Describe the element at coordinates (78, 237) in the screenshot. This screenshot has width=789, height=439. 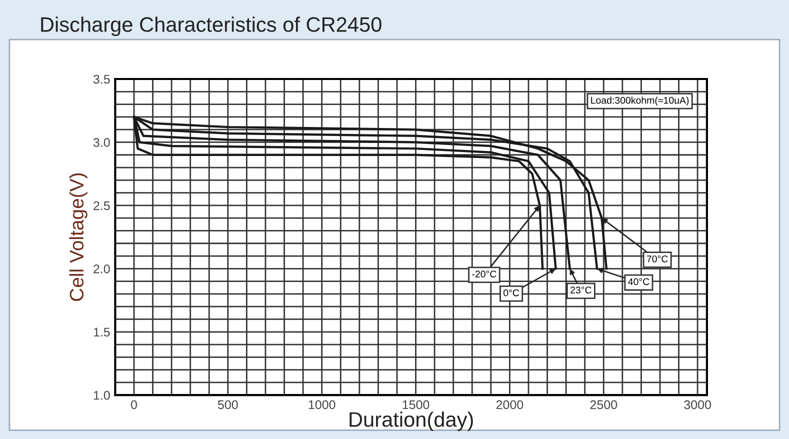
I see `y-axis-title: Cell Voltage(V)` at that location.